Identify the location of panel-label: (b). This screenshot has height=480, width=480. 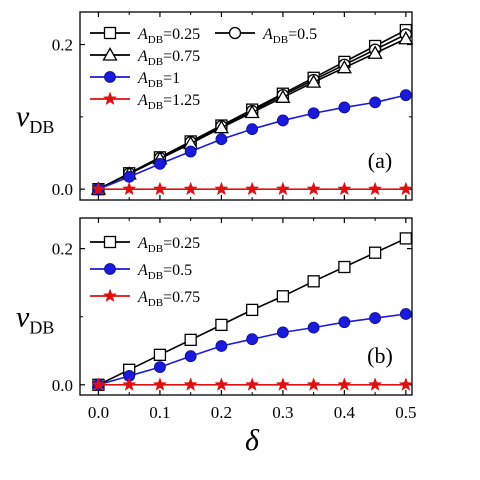
(380, 355).